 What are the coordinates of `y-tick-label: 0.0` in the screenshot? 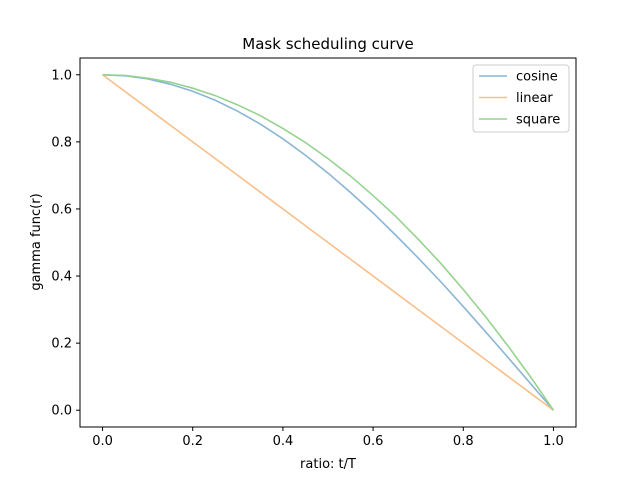 It's located at (61, 411).